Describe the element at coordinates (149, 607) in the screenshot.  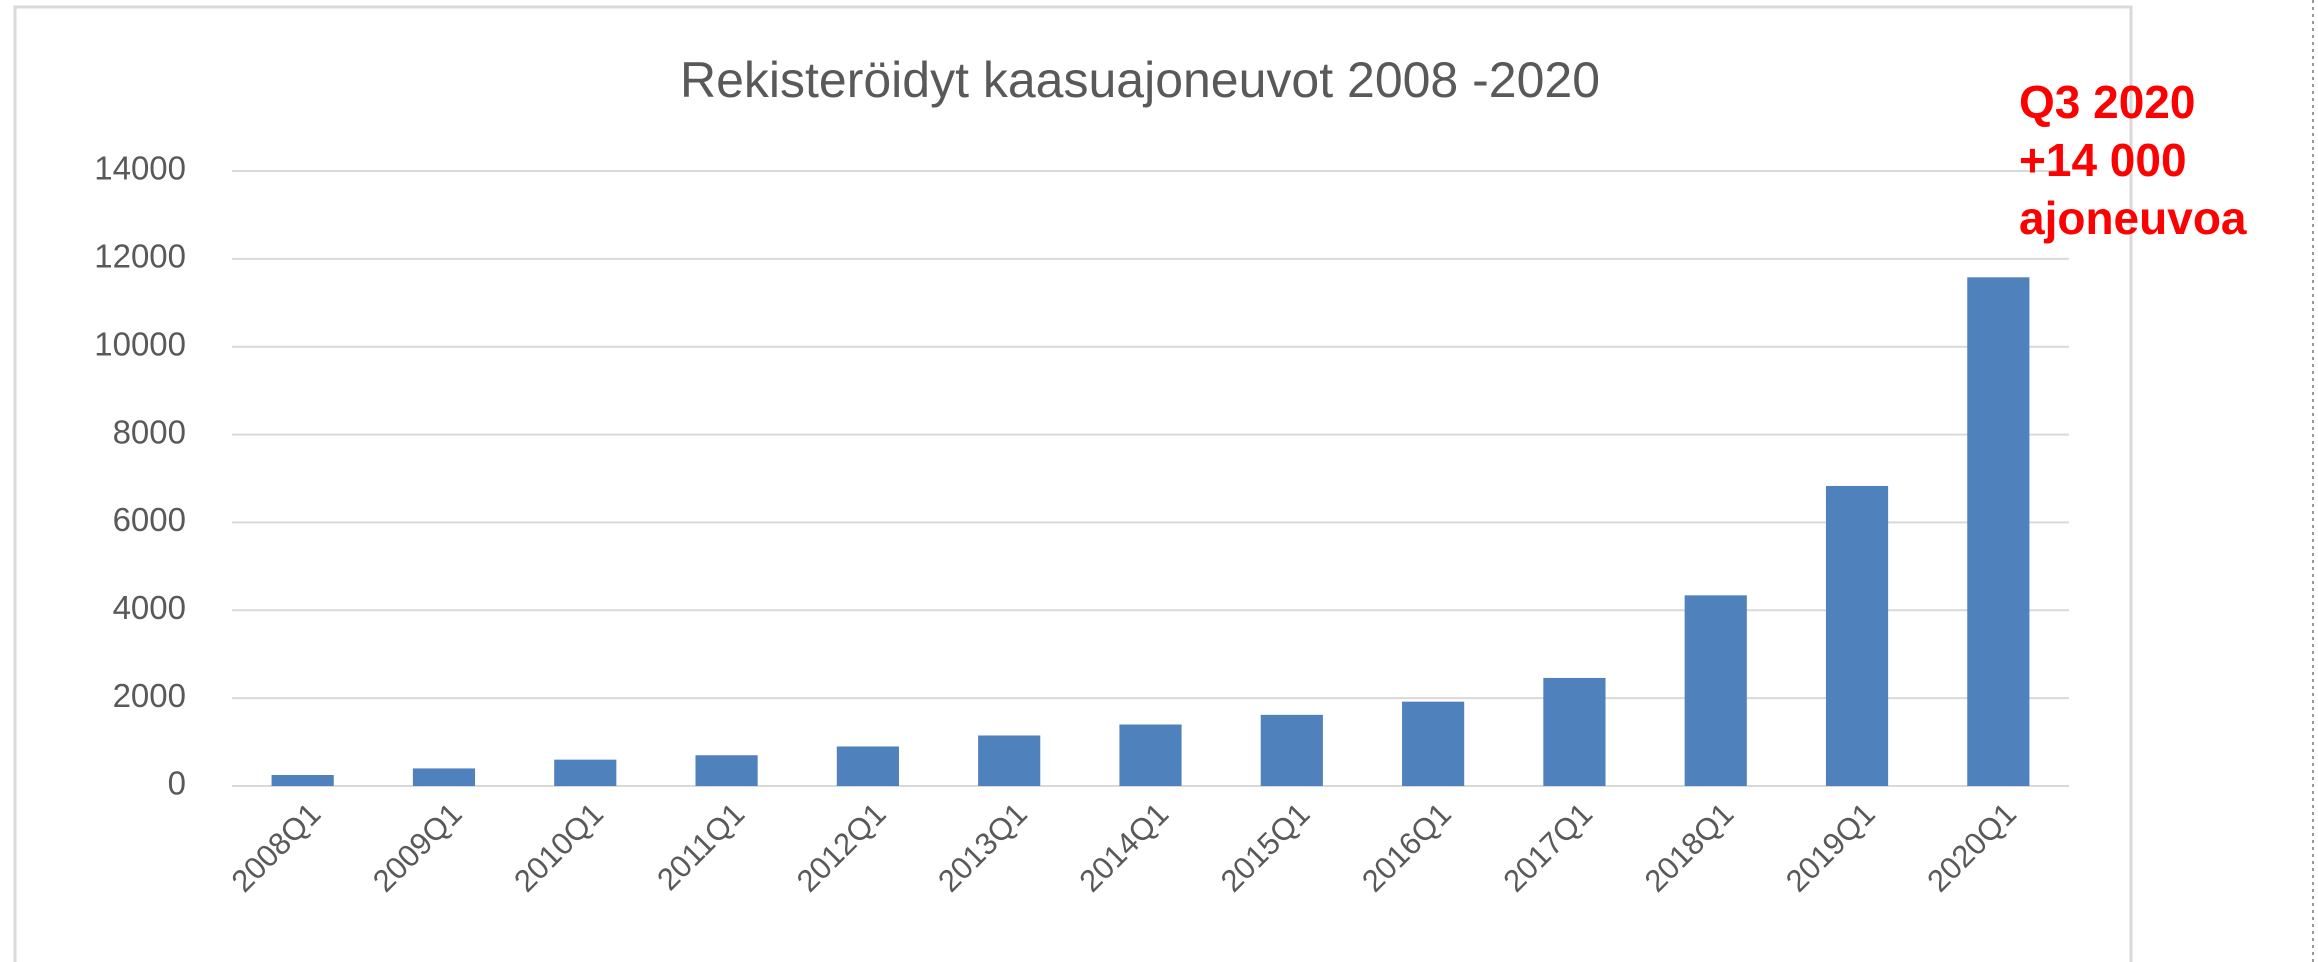
I see `y-tick-label: 4000` at that location.